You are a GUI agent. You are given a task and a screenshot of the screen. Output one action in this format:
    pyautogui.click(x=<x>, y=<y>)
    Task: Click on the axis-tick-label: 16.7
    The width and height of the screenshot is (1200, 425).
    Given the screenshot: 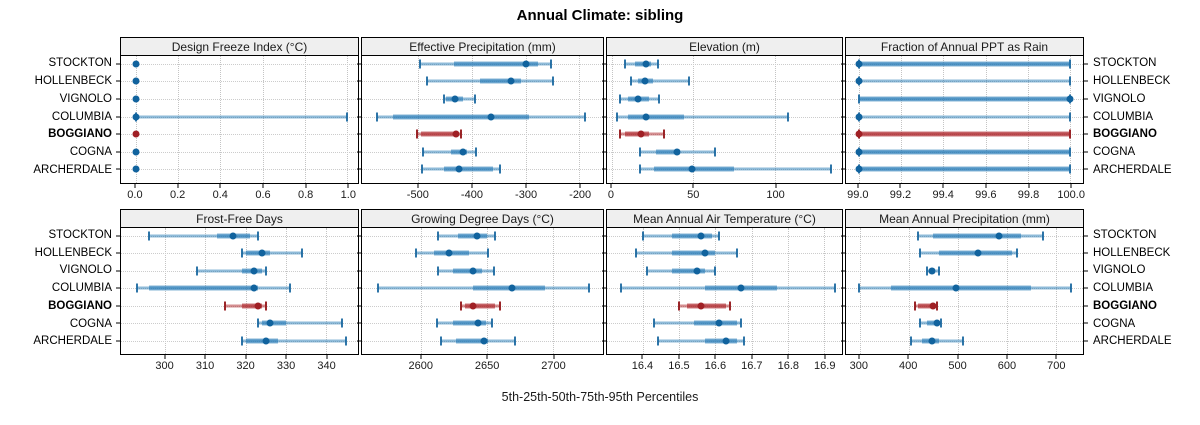 What is the action you would take?
    pyautogui.click(x=752, y=366)
    